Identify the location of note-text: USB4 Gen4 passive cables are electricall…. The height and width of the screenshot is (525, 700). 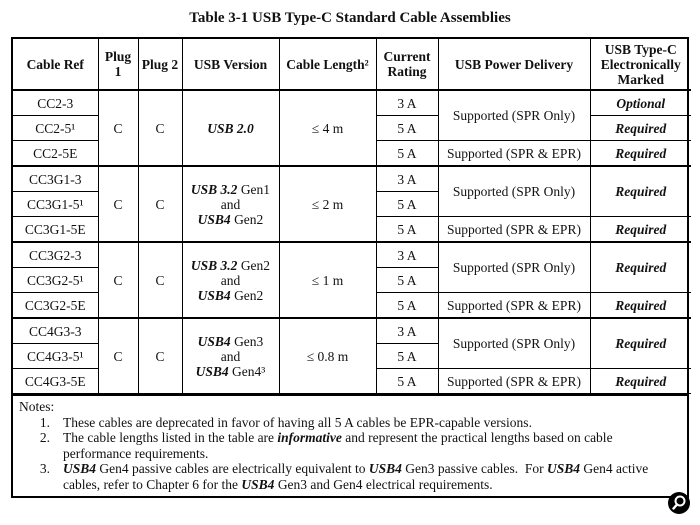
(372, 476).